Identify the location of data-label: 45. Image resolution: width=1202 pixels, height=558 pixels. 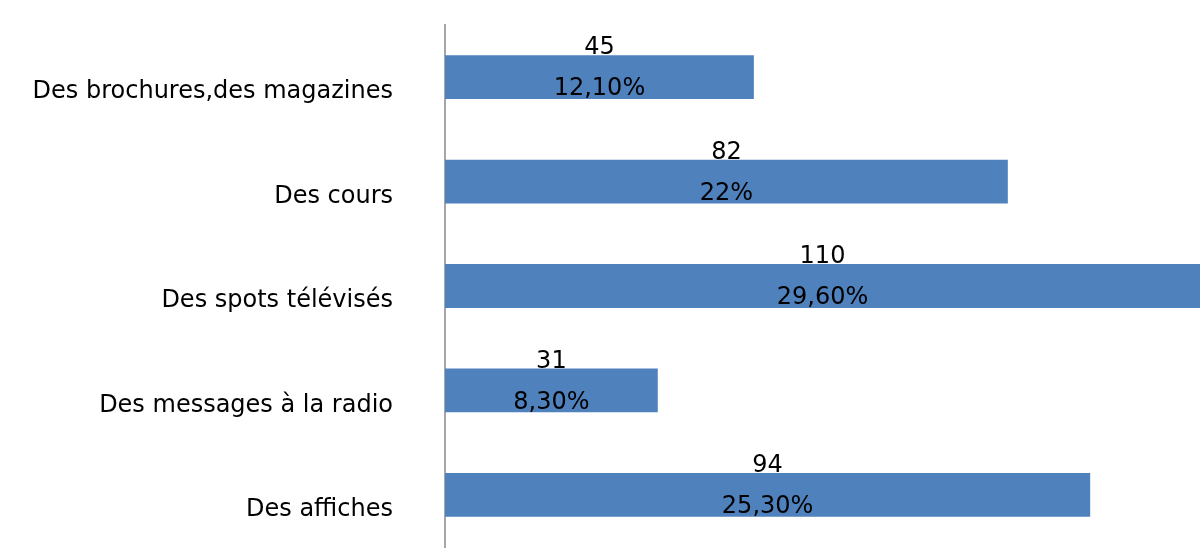
(599, 46).